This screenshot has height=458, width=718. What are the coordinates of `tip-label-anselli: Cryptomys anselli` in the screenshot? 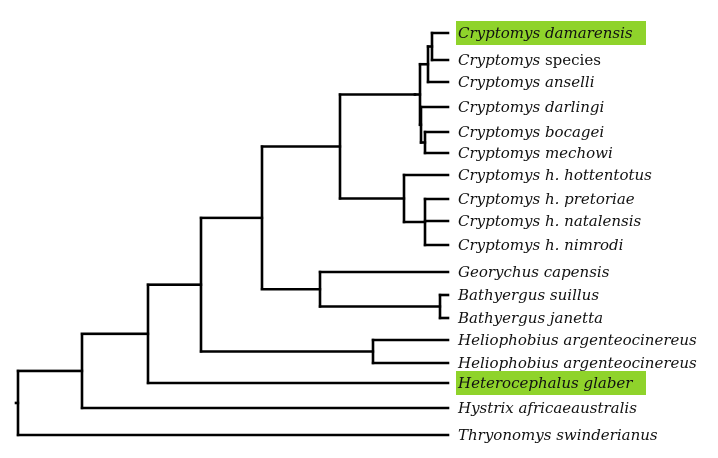 It's located at (526, 82).